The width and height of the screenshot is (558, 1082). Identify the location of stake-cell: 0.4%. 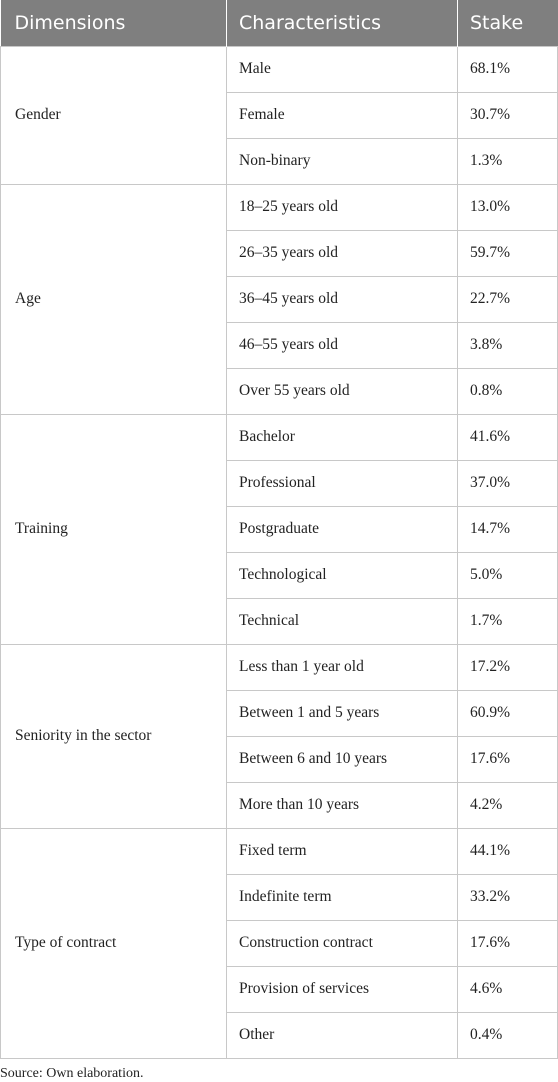
(507, 1035).